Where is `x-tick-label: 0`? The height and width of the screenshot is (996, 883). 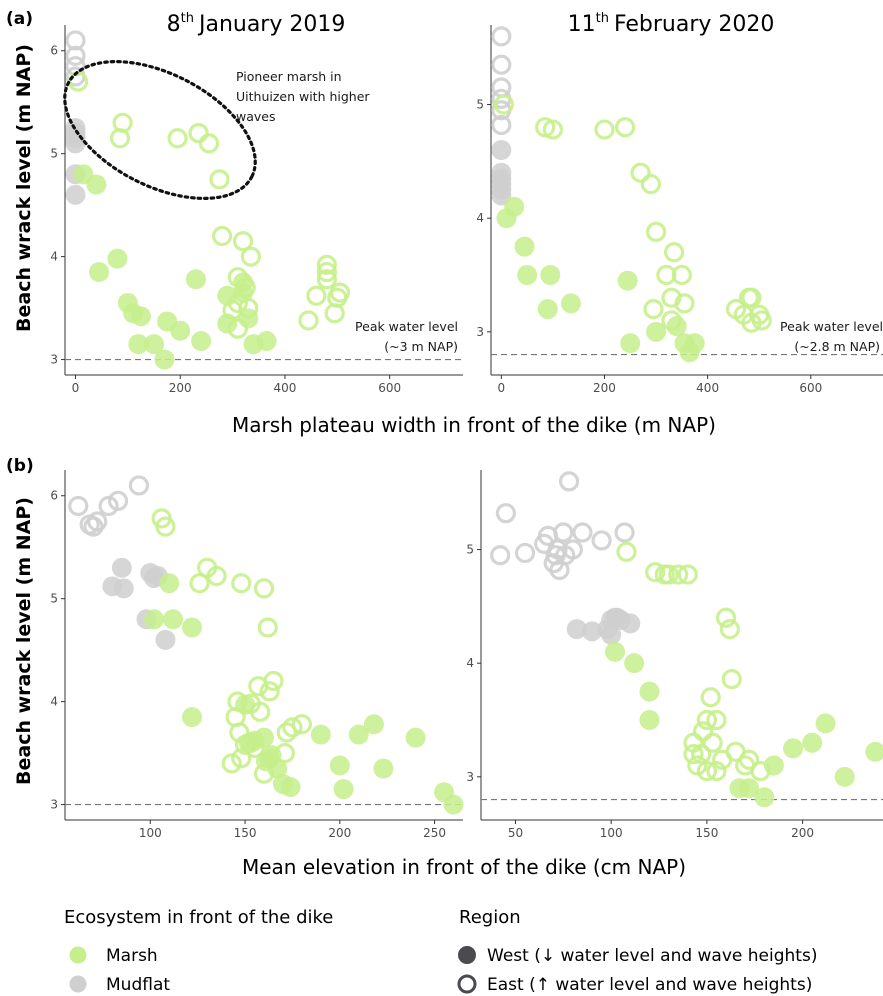 x-tick-label: 0 is located at coordinates (501, 388).